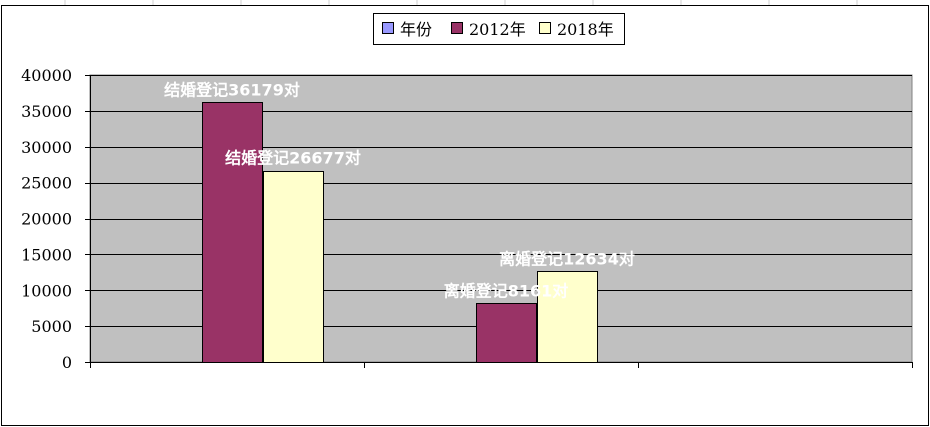  I want to click on legend-label-2012: 2012年, so click(497, 29).